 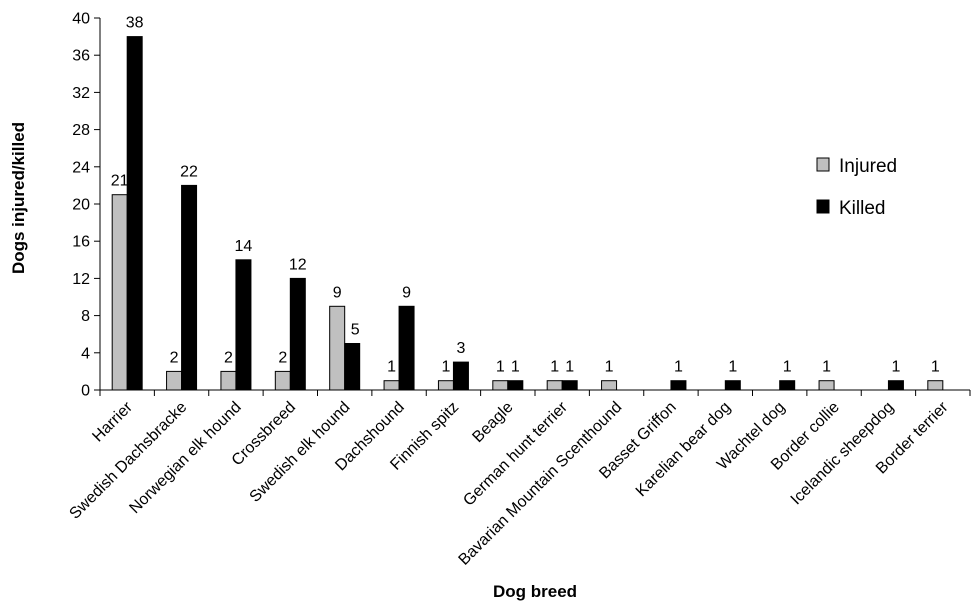 I want to click on y-tick-label: 12, so click(x=81, y=279).